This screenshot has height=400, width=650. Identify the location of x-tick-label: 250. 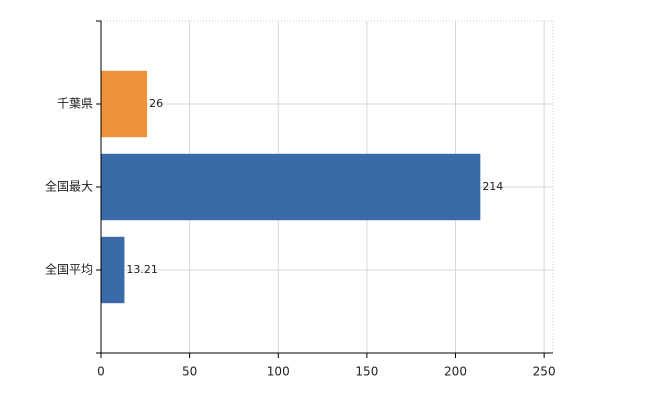
(544, 372).